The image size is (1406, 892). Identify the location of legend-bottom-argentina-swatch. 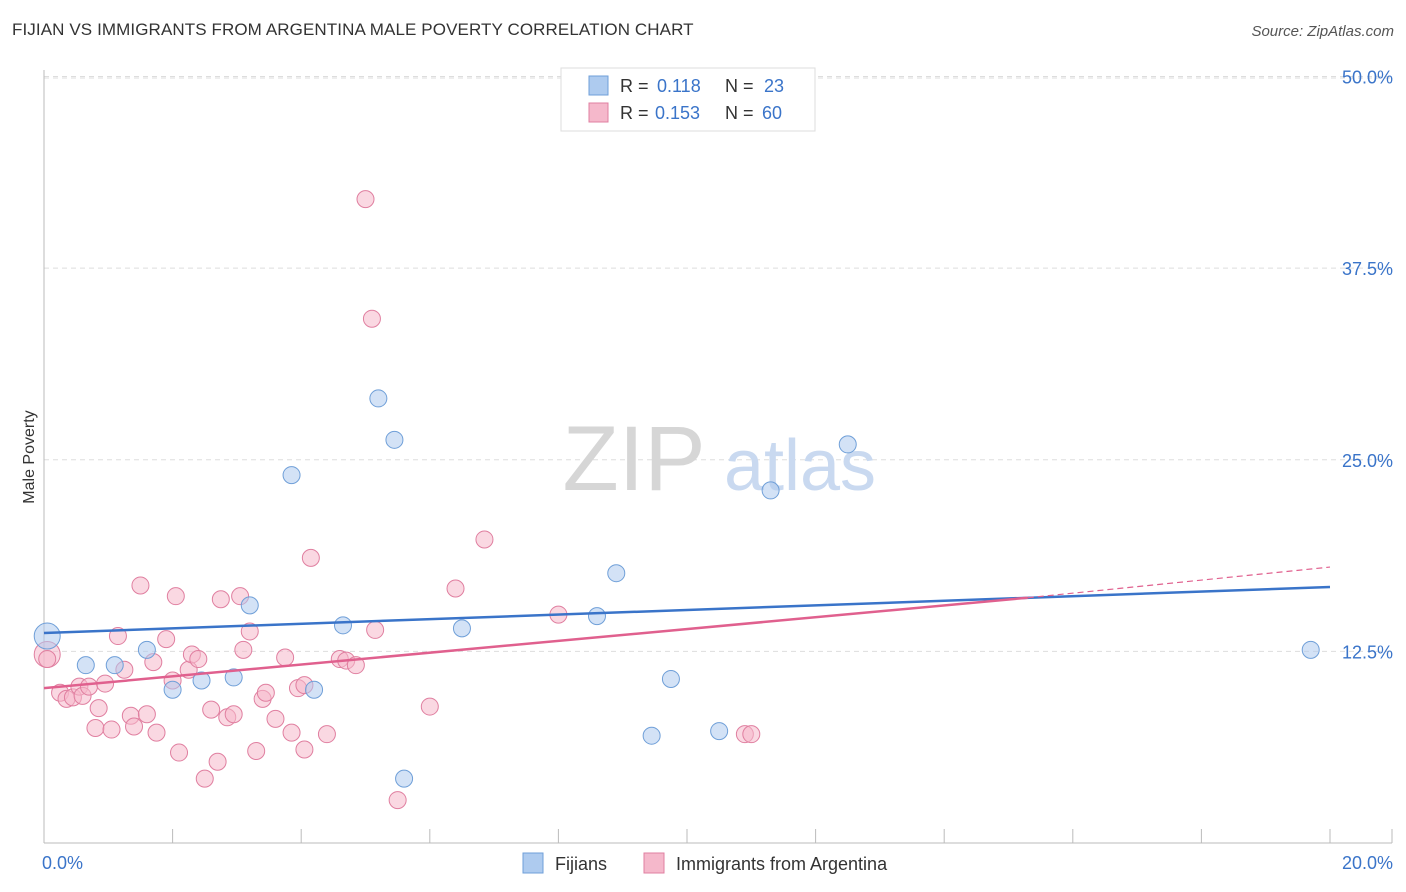
(654, 863).